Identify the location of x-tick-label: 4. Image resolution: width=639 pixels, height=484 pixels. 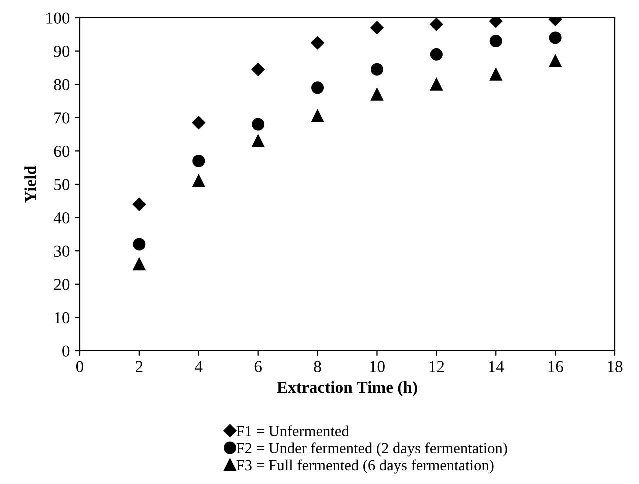
(199, 366).